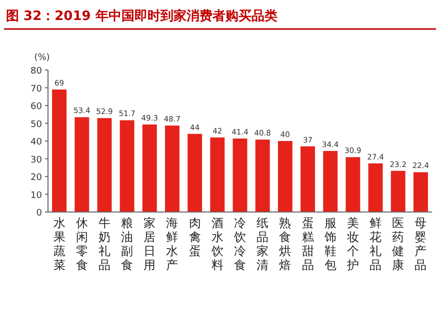 Image resolution: width=440 pixels, height=320 pixels. I want to click on y-tick-label: 30, so click(36, 160).